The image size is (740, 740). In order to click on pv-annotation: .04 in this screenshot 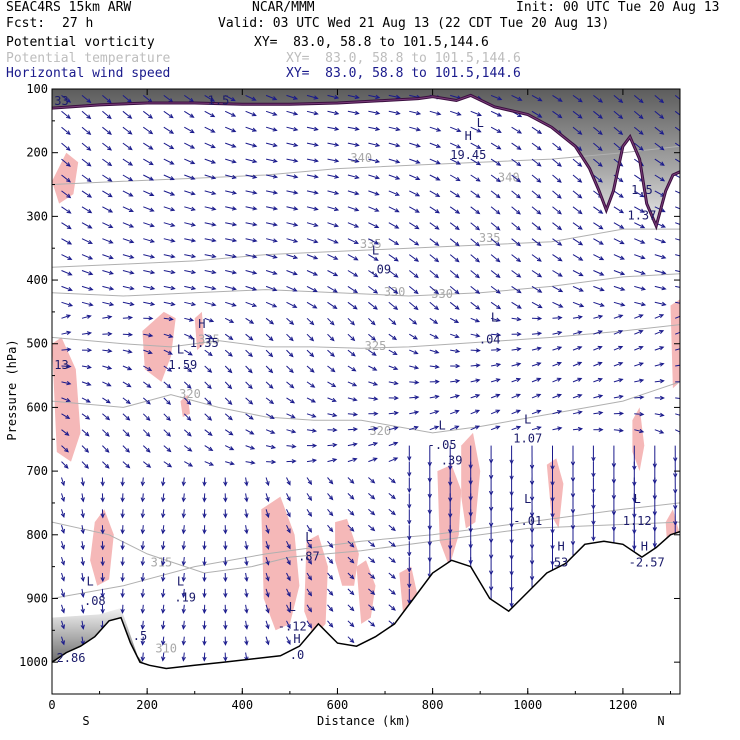, I will do `click(490, 340)`.